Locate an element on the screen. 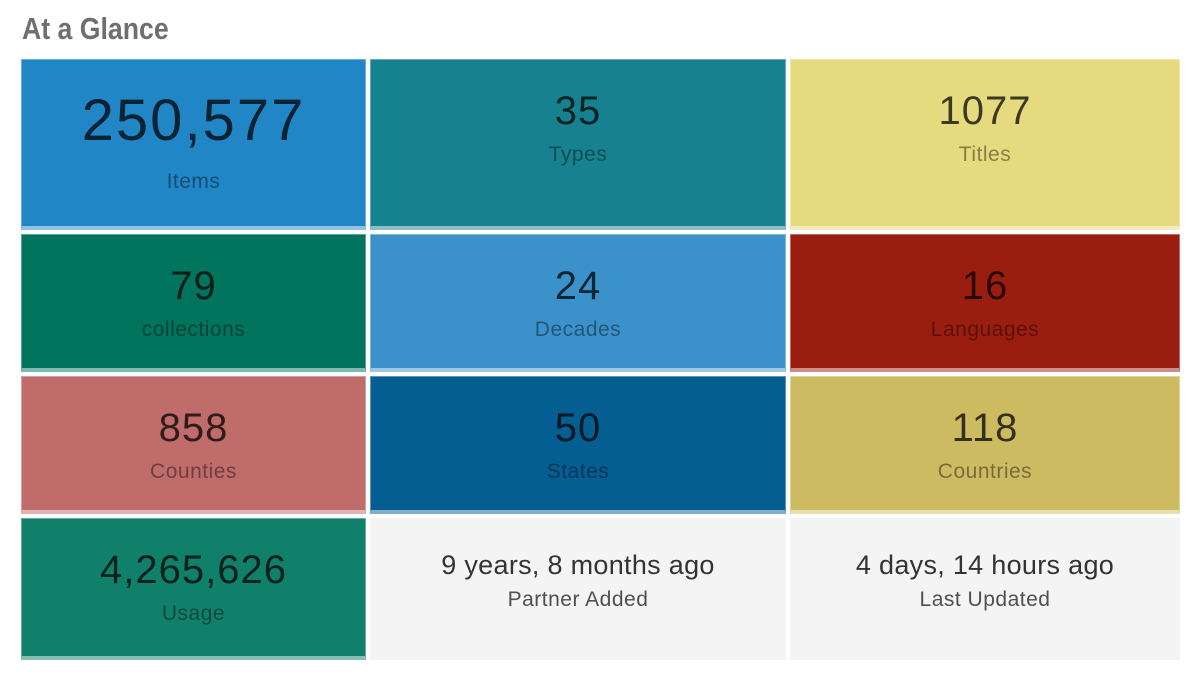 The height and width of the screenshot is (683, 1200). stat-tile: 50 States is located at coordinates (578, 444).